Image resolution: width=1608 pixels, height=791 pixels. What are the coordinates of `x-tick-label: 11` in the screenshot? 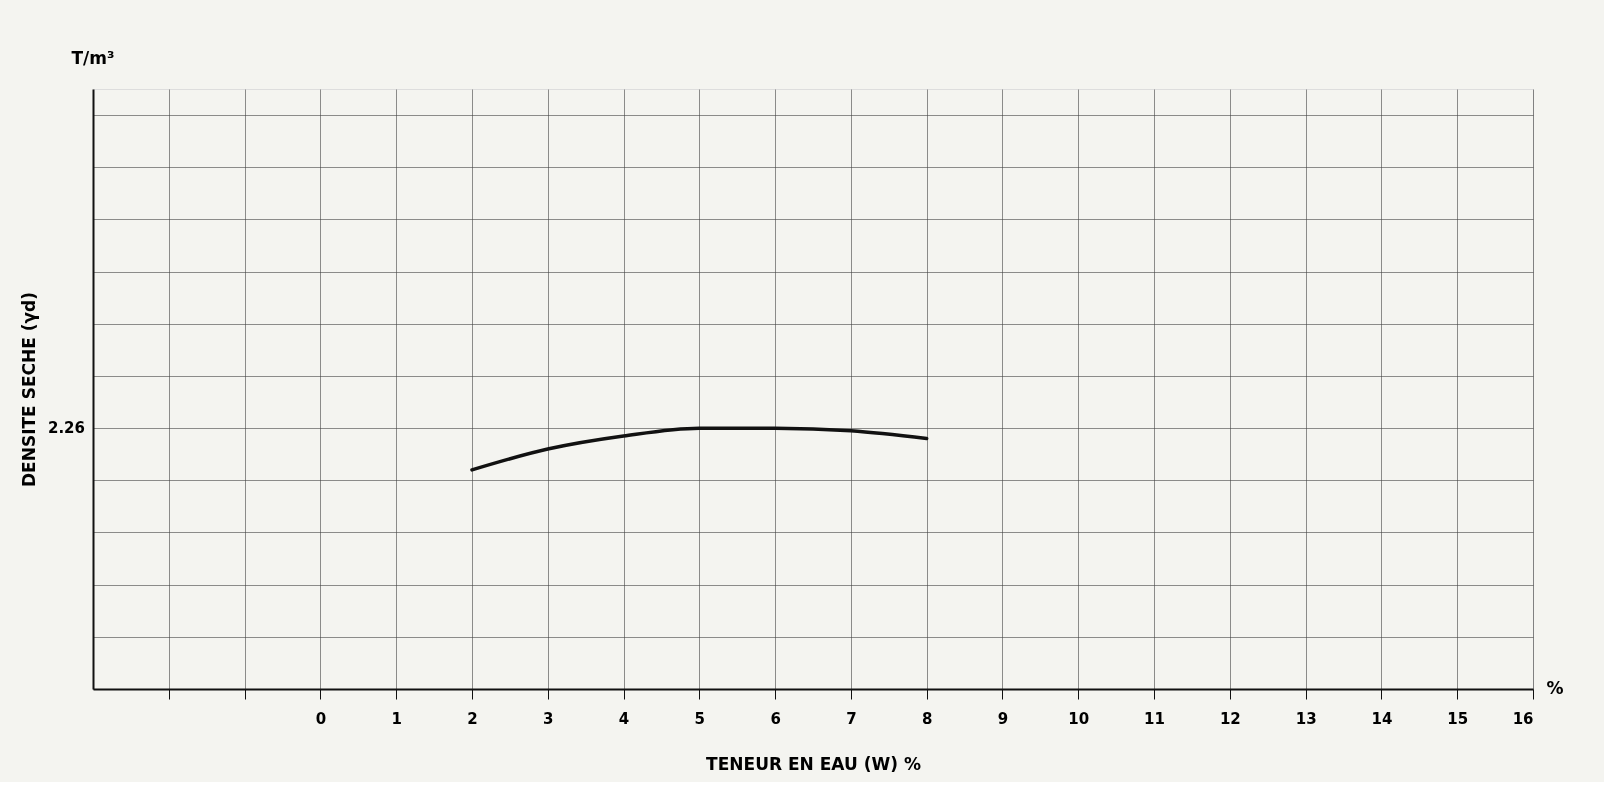 It's located at (1154, 718).